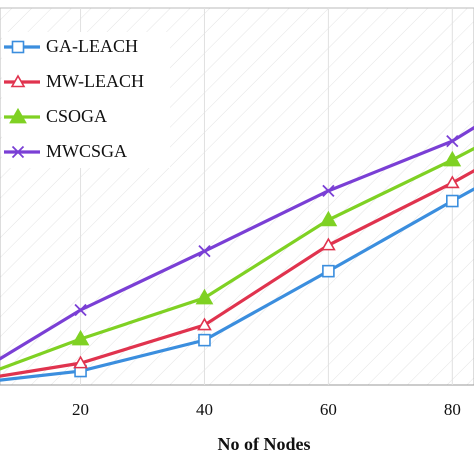 This screenshot has width=474, height=474. What do you see at coordinates (204, 409) in the screenshot?
I see `x-tick-label: 40` at bounding box center [204, 409].